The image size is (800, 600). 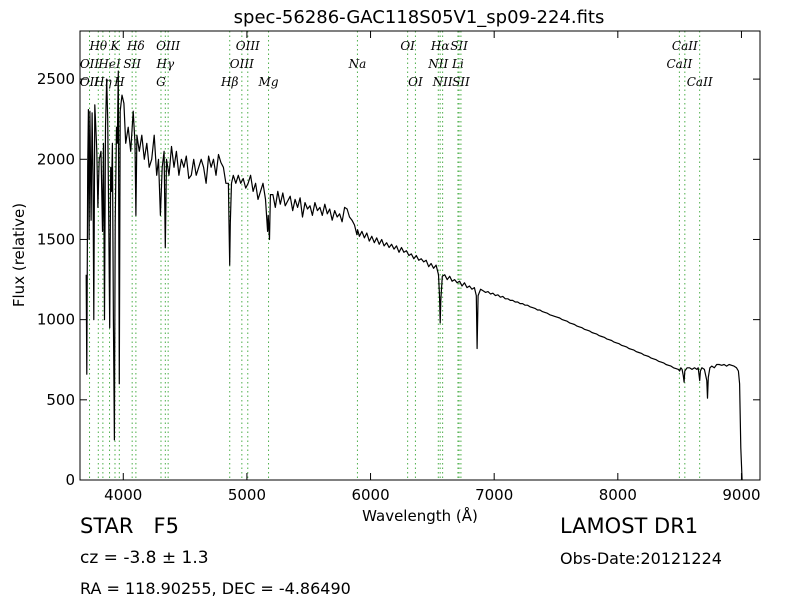 I want to click on line-marker-label: OII, so click(x=90, y=64).